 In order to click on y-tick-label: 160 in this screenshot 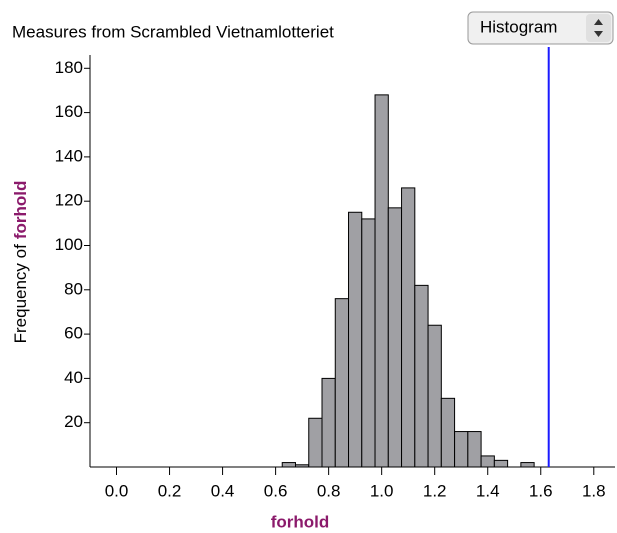, I will do `click(69, 111)`.